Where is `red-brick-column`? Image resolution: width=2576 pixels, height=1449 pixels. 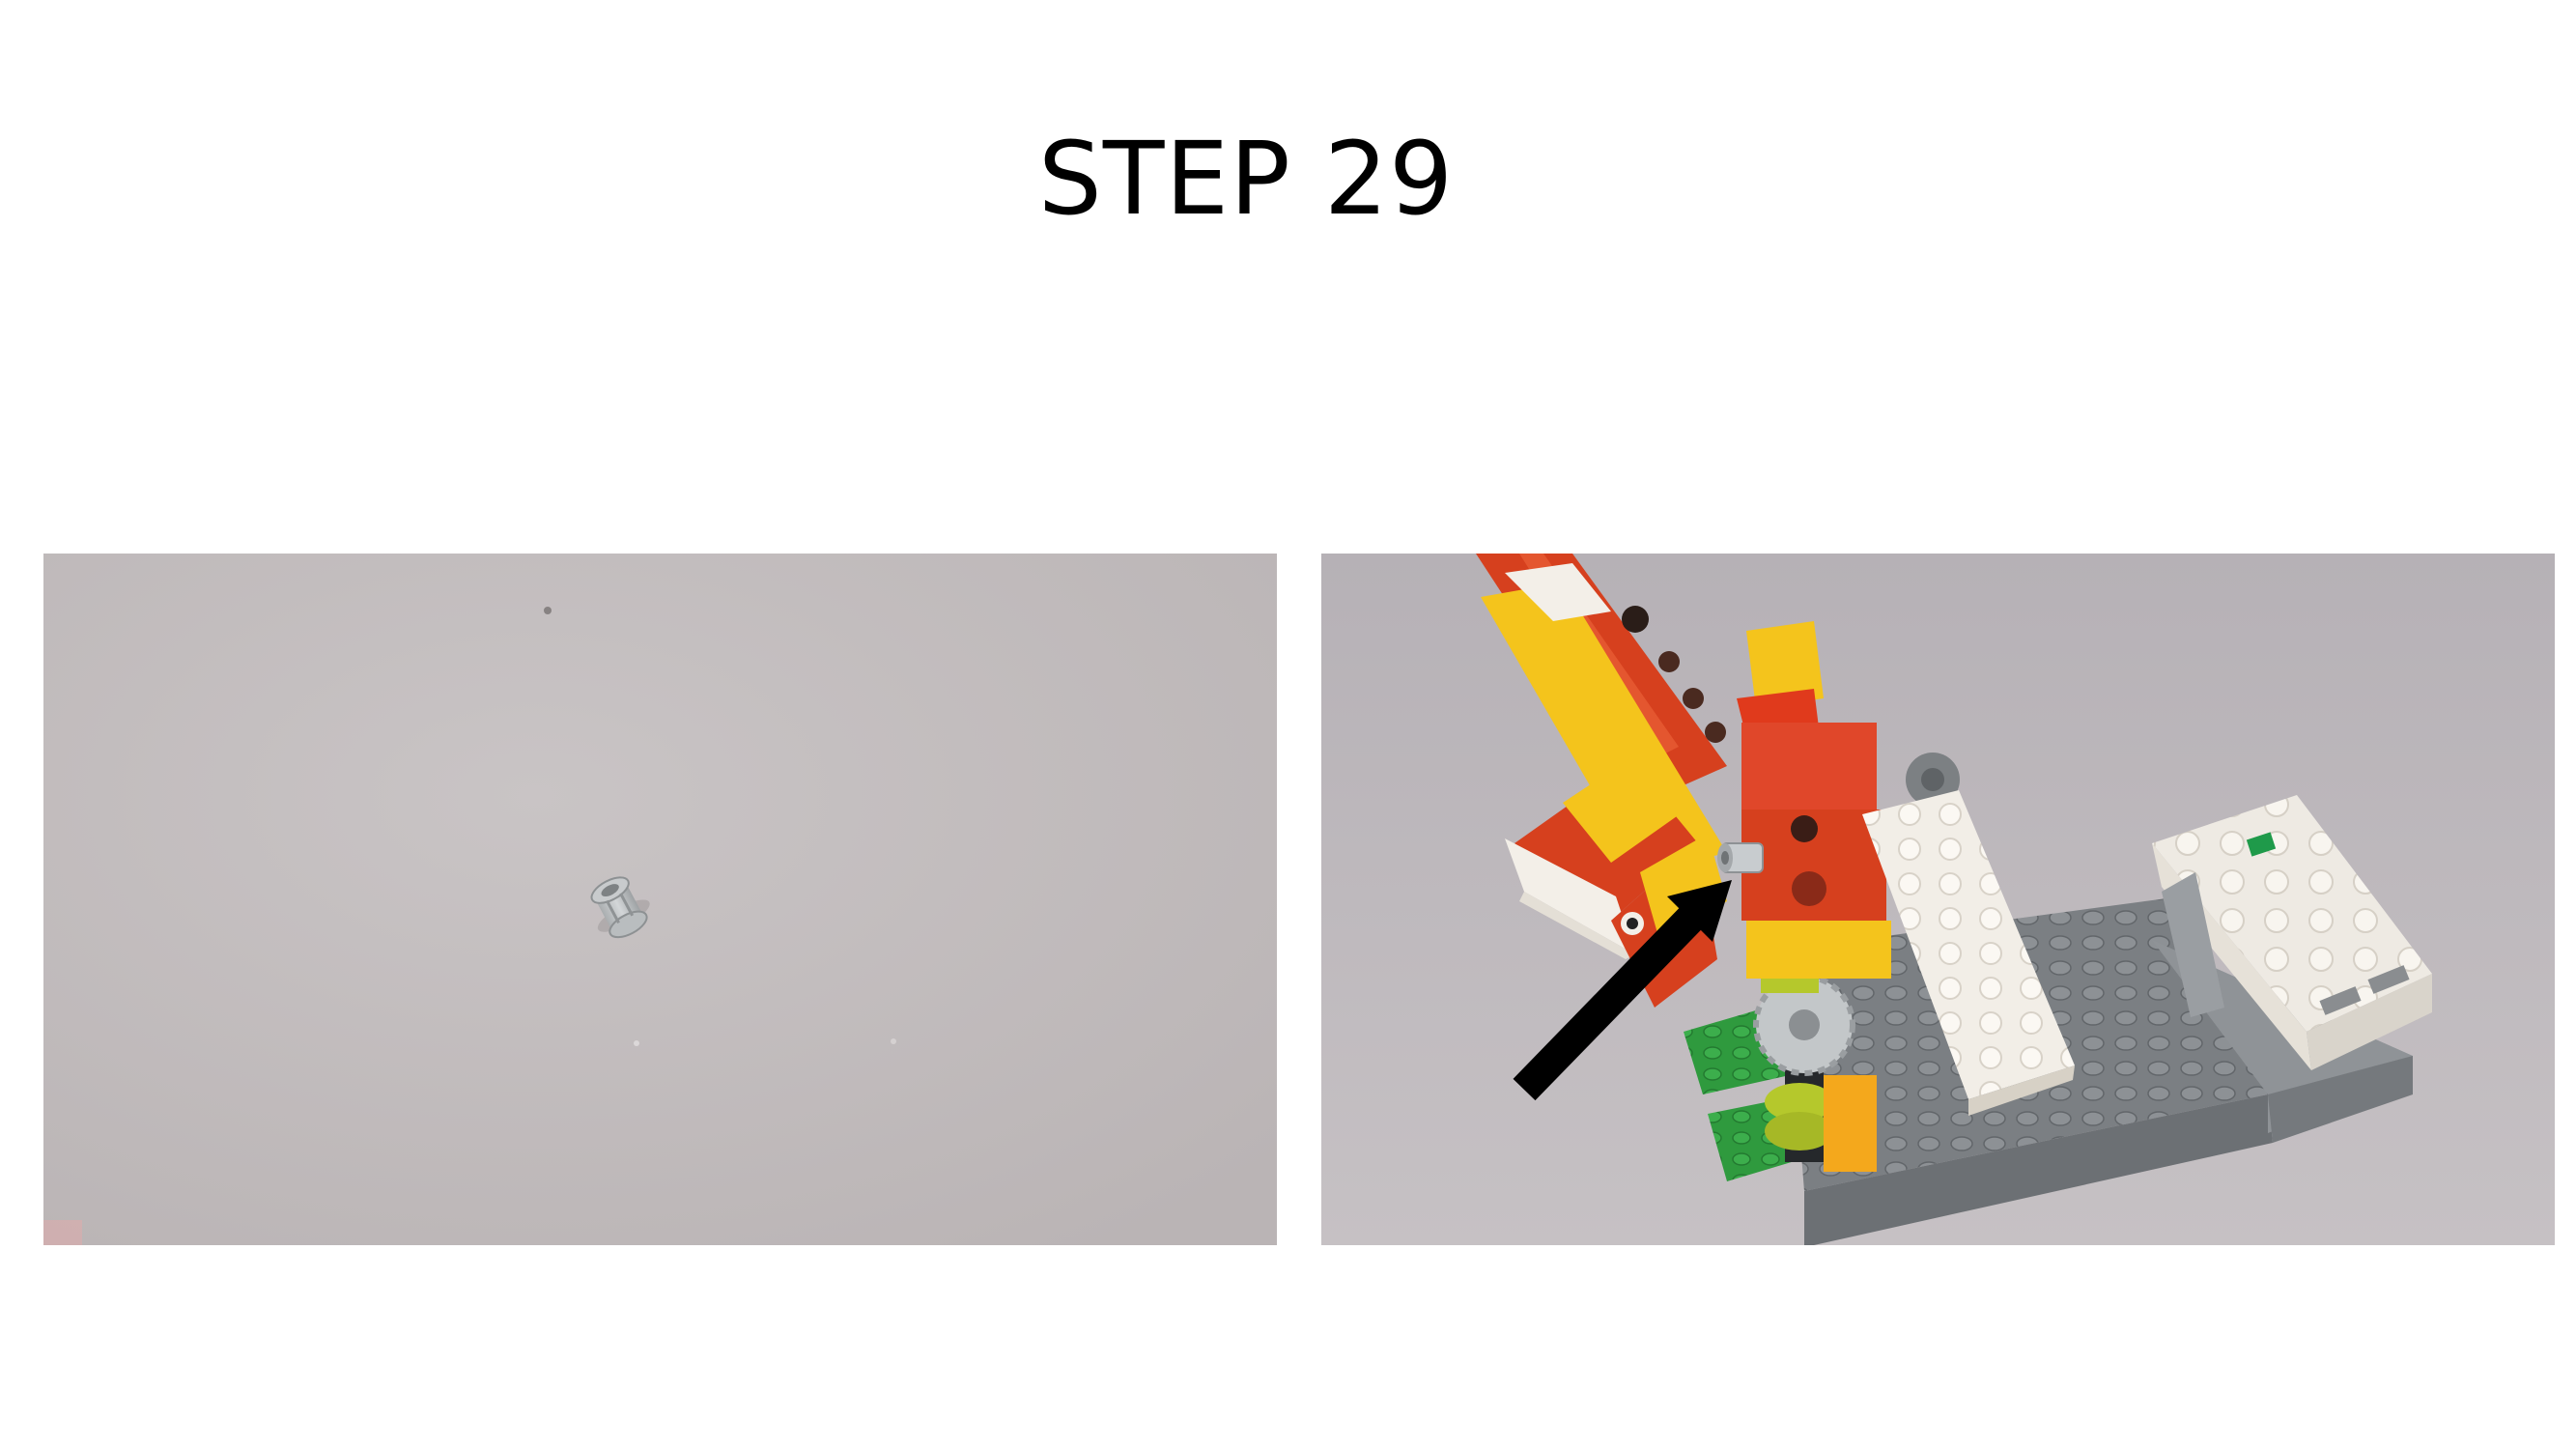 red-brick-column is located at coordinates (1850, 851).